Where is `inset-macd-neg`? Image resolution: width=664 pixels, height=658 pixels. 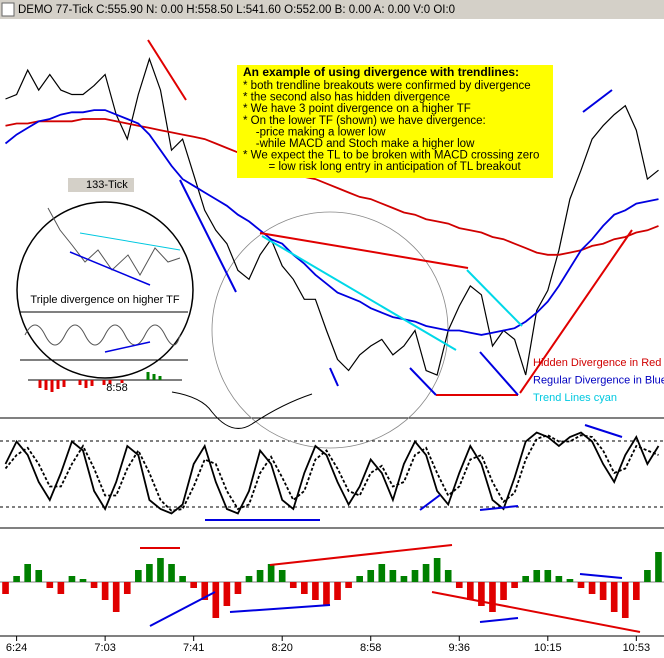
inset-macd-neg is located at coordinates (81, 386).